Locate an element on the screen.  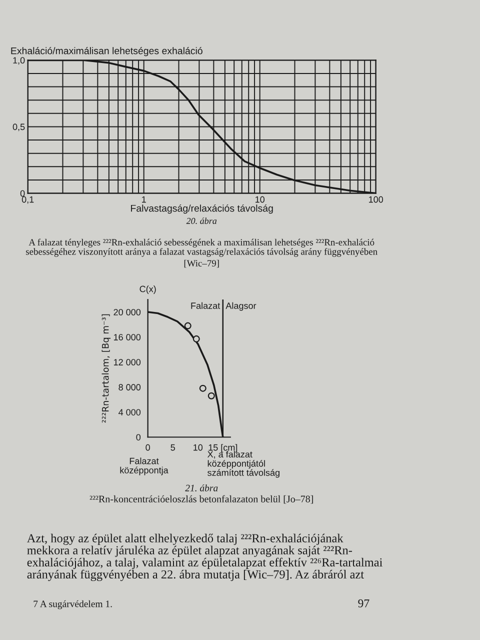
x-tick-label: 5 is located at coordinates (172, 447).